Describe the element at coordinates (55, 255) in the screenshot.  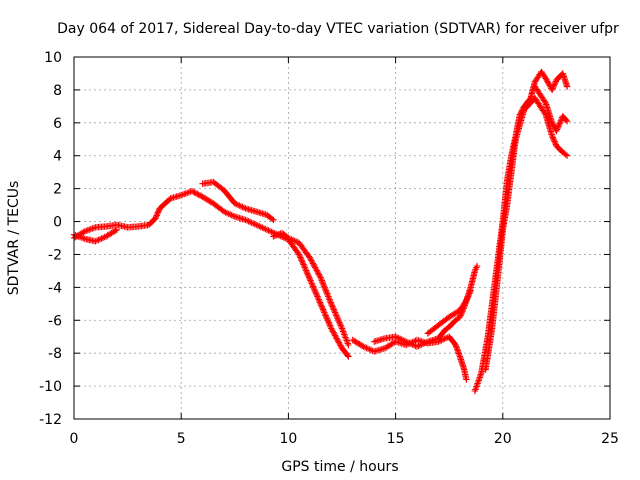
I see `y-tick-label: -2` at that location.